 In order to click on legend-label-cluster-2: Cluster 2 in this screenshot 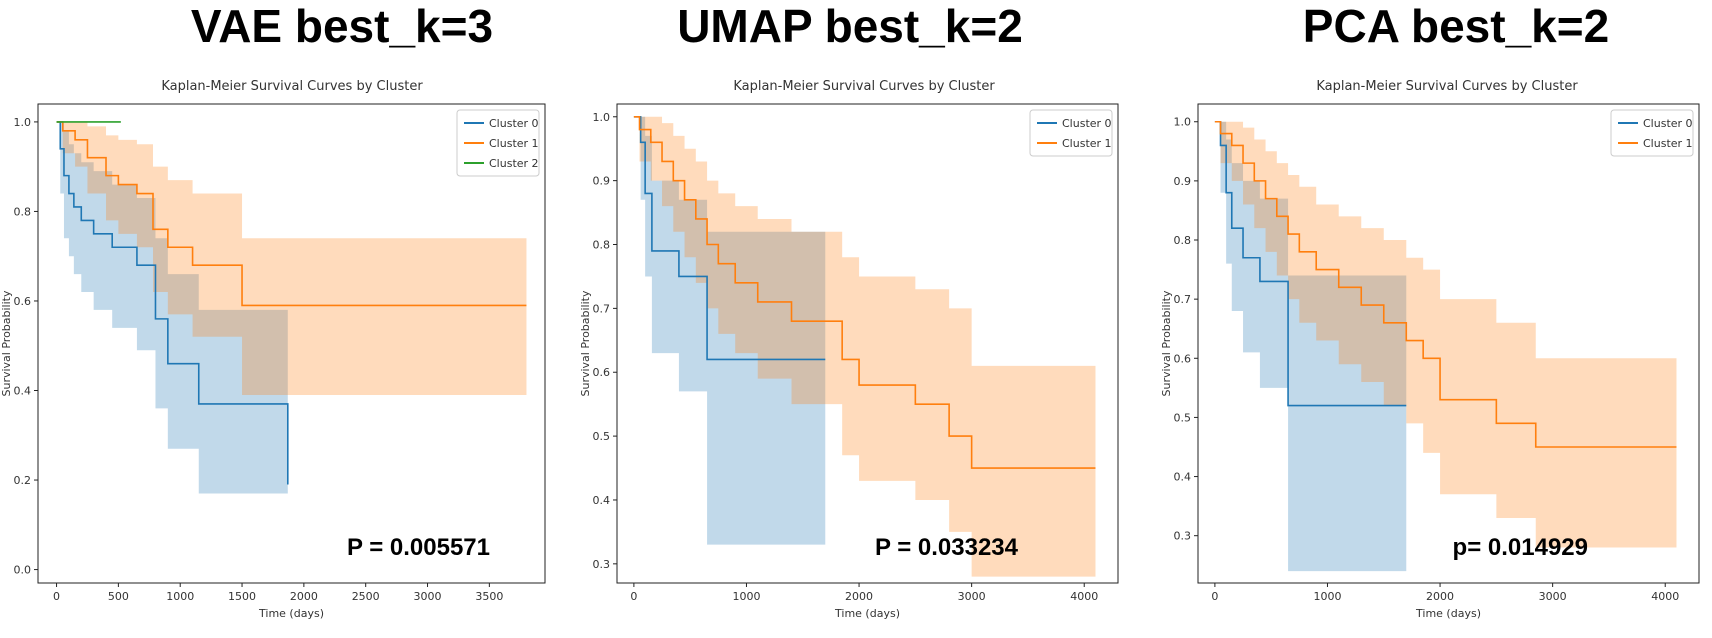, I will do `click(514, 163)`.